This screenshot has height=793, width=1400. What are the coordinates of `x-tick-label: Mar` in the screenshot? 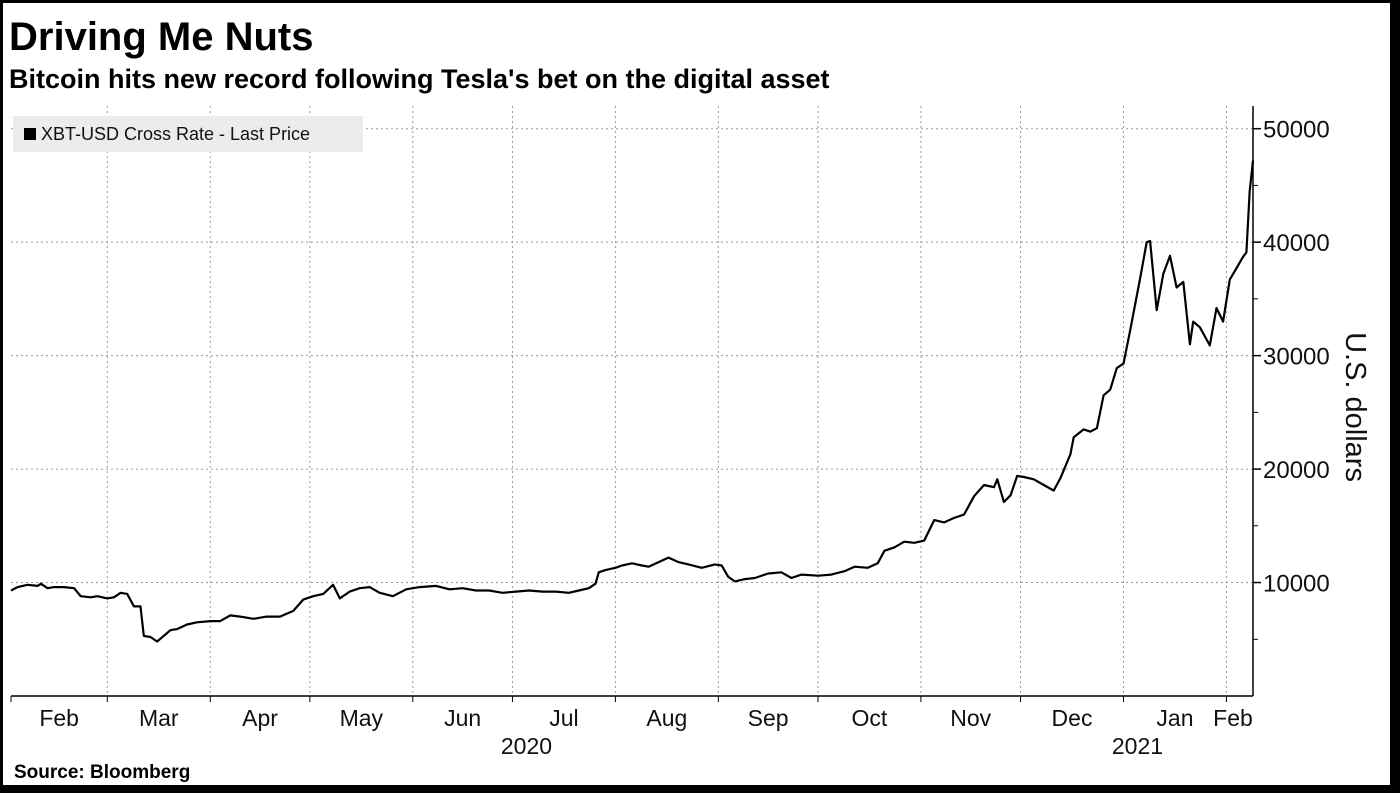 It's located at (159, 718).